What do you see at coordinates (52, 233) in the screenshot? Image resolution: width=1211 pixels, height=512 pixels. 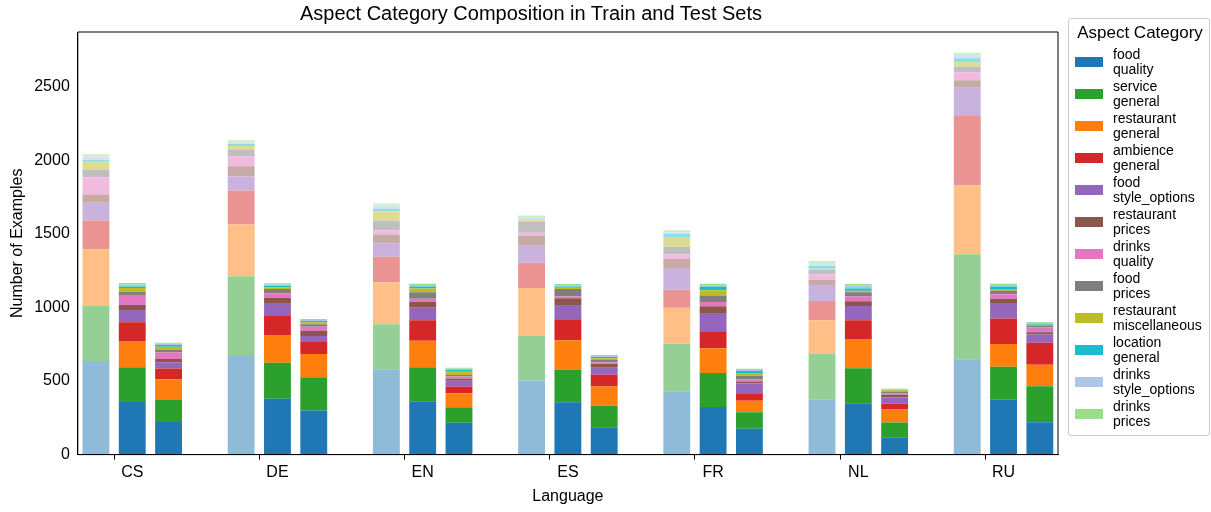 I see `y-tick-label: 1500` at bounding box center [52, 233].